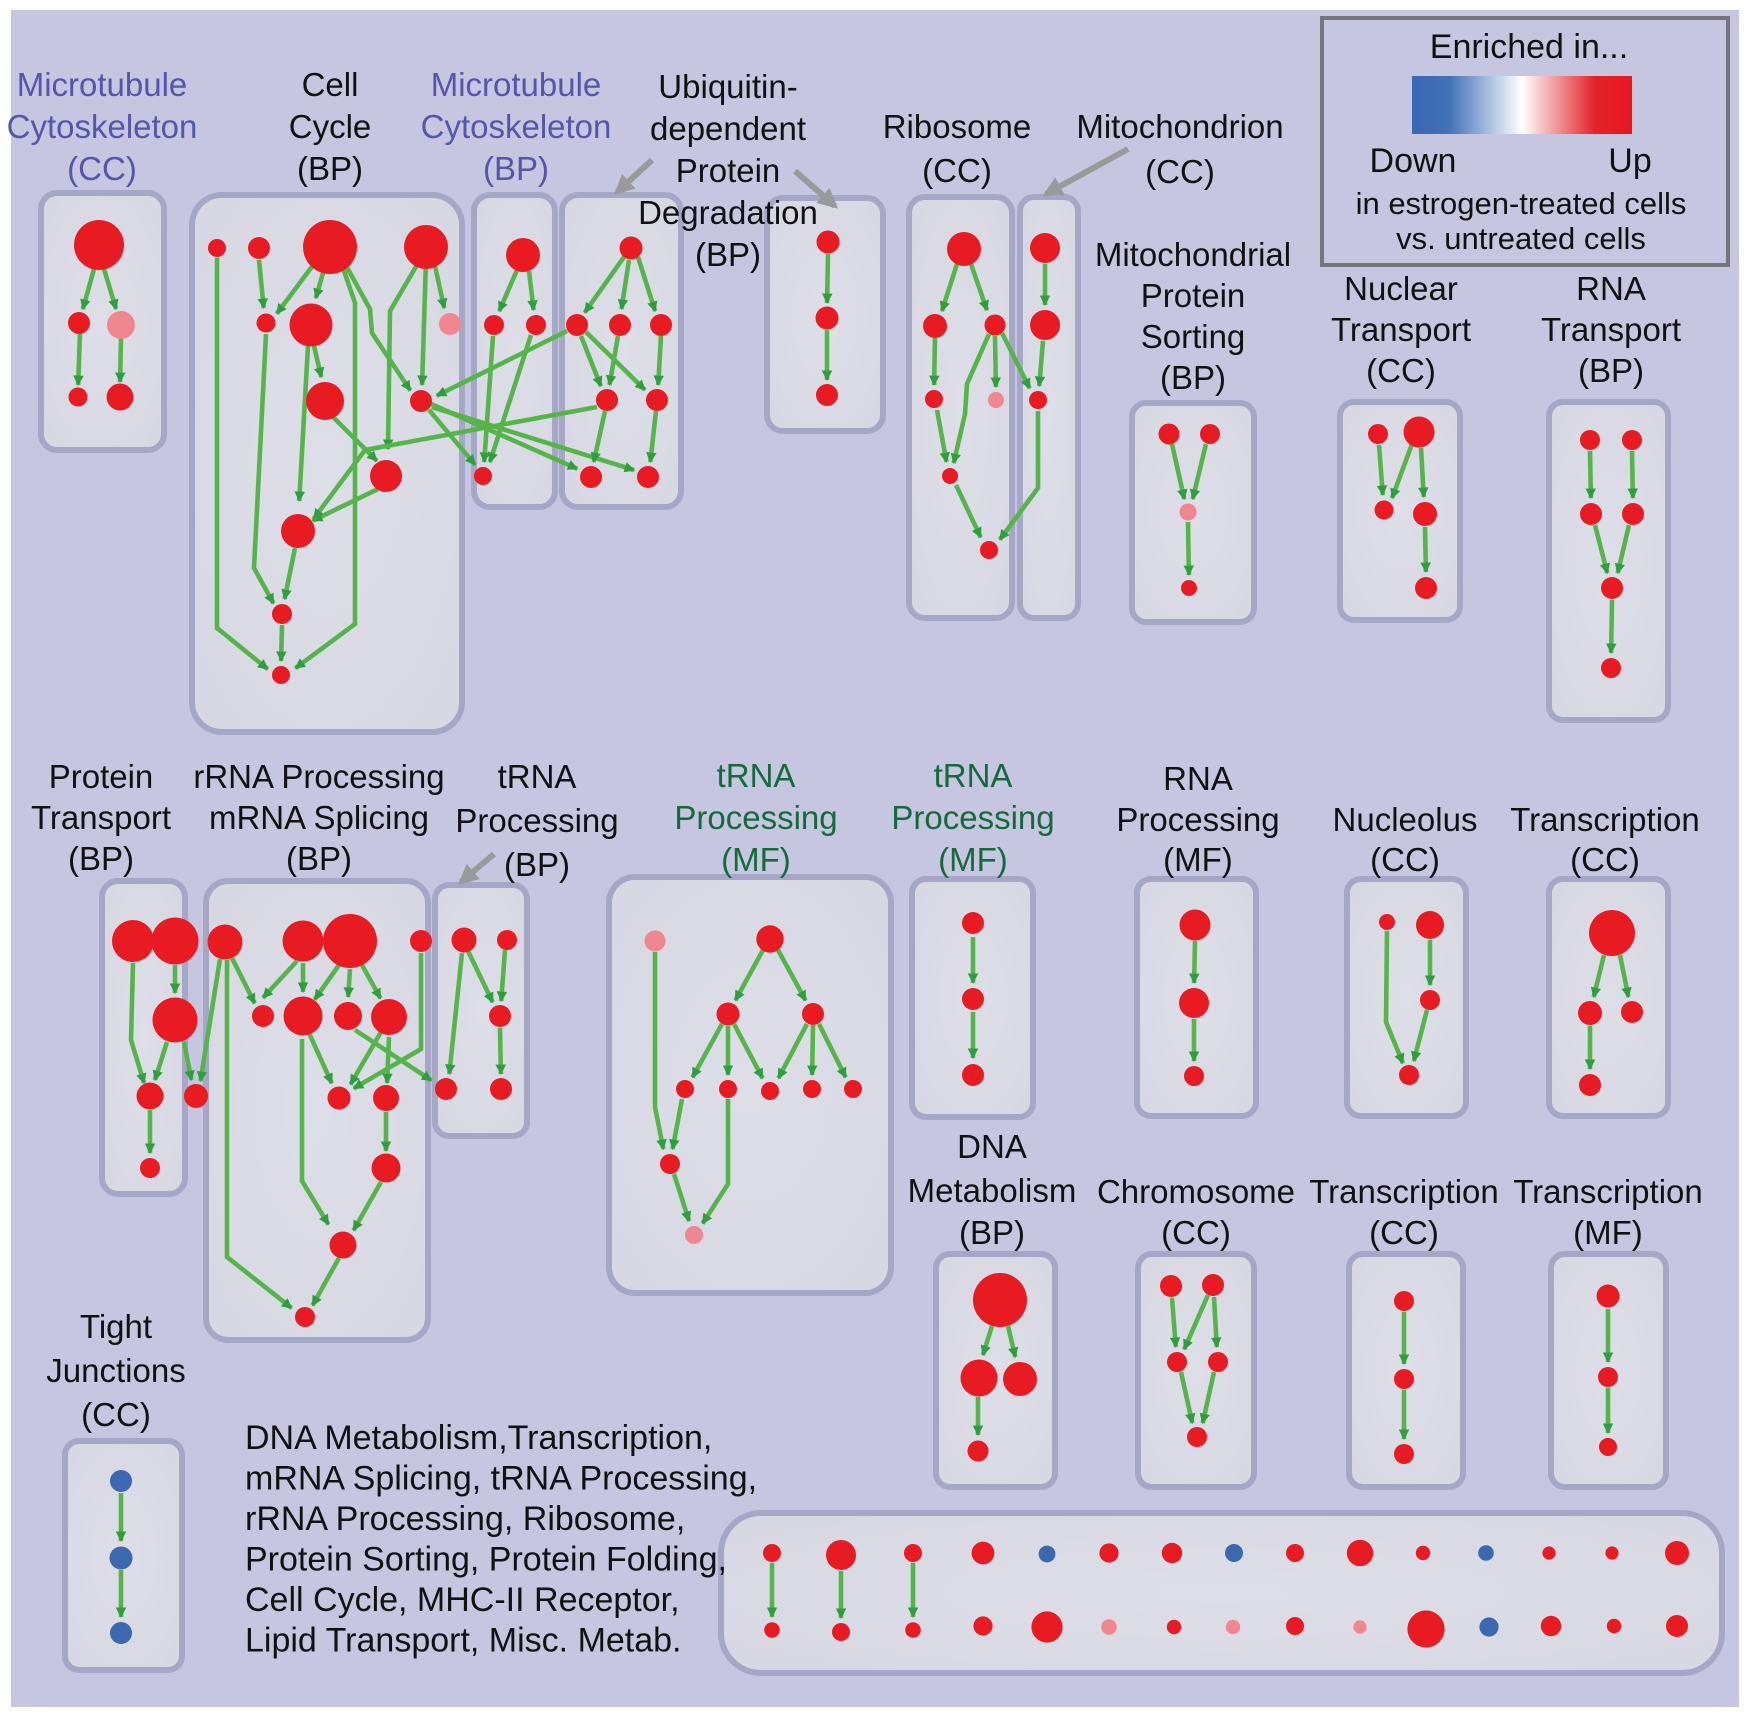 Image resolution: width=1750 pixels, height=1720 pixels. Describe the element at coordinates (318, 776) in the screenshot. I see `svg-text: rRNA Processing` at that location.